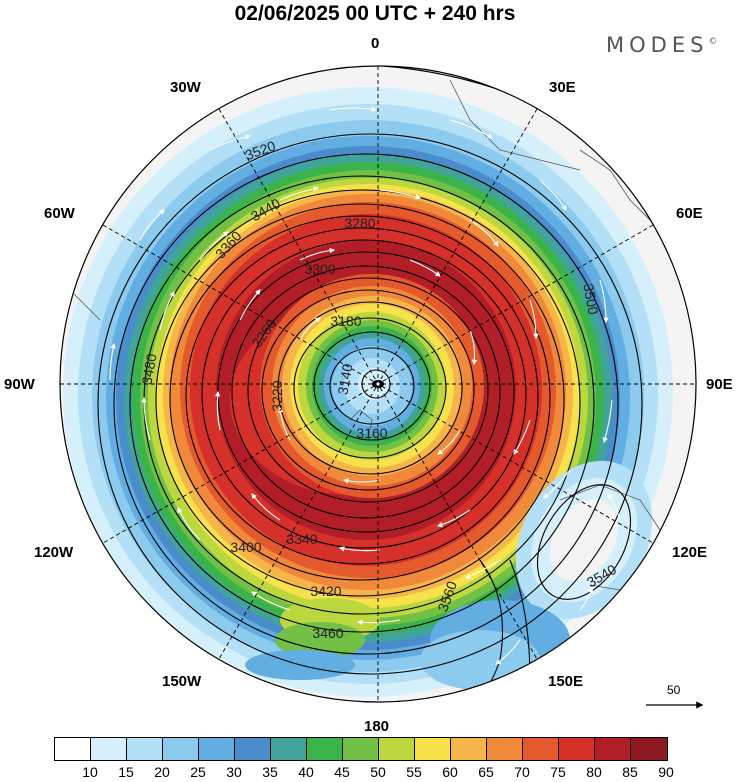  I want to click on colorbar, so click(361, 749).